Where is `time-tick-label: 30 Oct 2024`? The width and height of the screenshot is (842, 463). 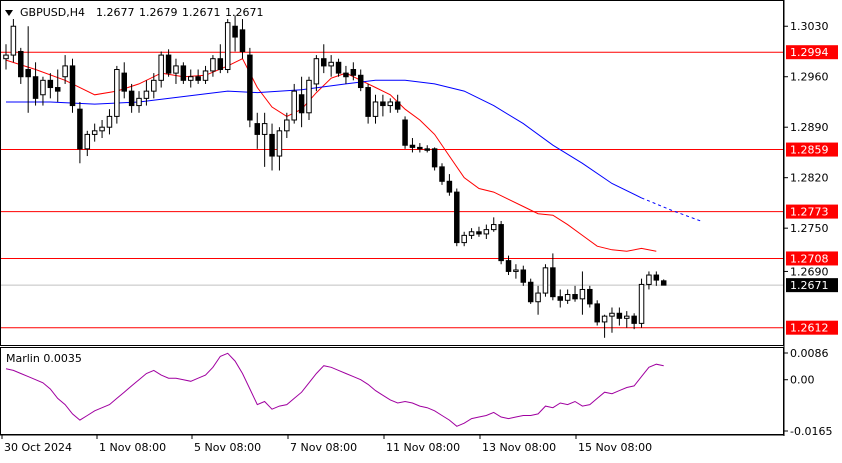
time-tick-label: 30 Oct 2024 is located at coordinates (38, 447).